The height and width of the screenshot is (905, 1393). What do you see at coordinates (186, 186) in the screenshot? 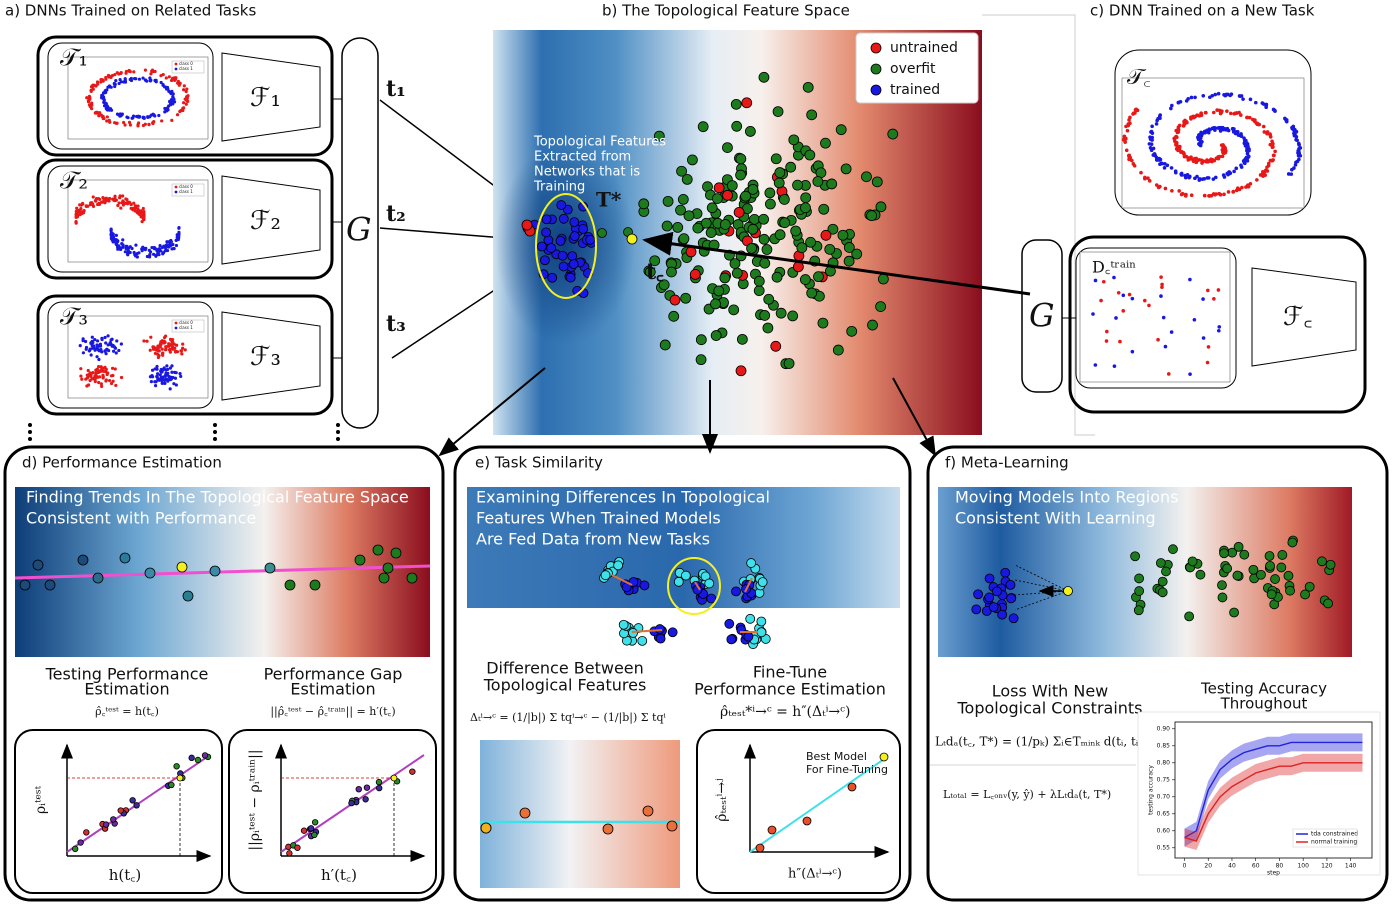
I see `legend-label: class 0` at bounding box center [186, 186].